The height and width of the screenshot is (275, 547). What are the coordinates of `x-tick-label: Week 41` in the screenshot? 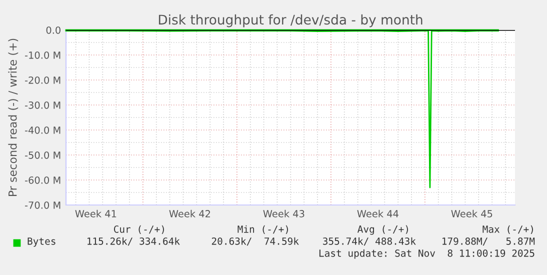 It's located at (95, 214).